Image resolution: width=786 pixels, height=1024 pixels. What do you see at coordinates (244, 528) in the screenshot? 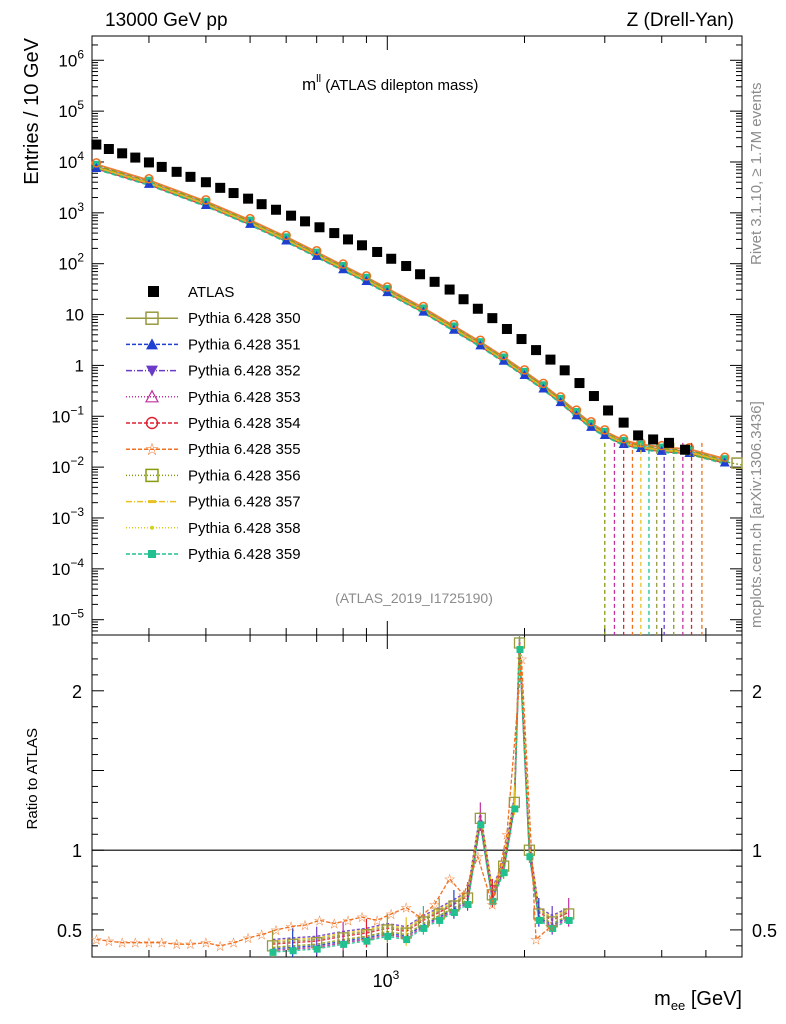
I see `legend-label: Pythia 6.428 358` at bounding box center [244, 528].